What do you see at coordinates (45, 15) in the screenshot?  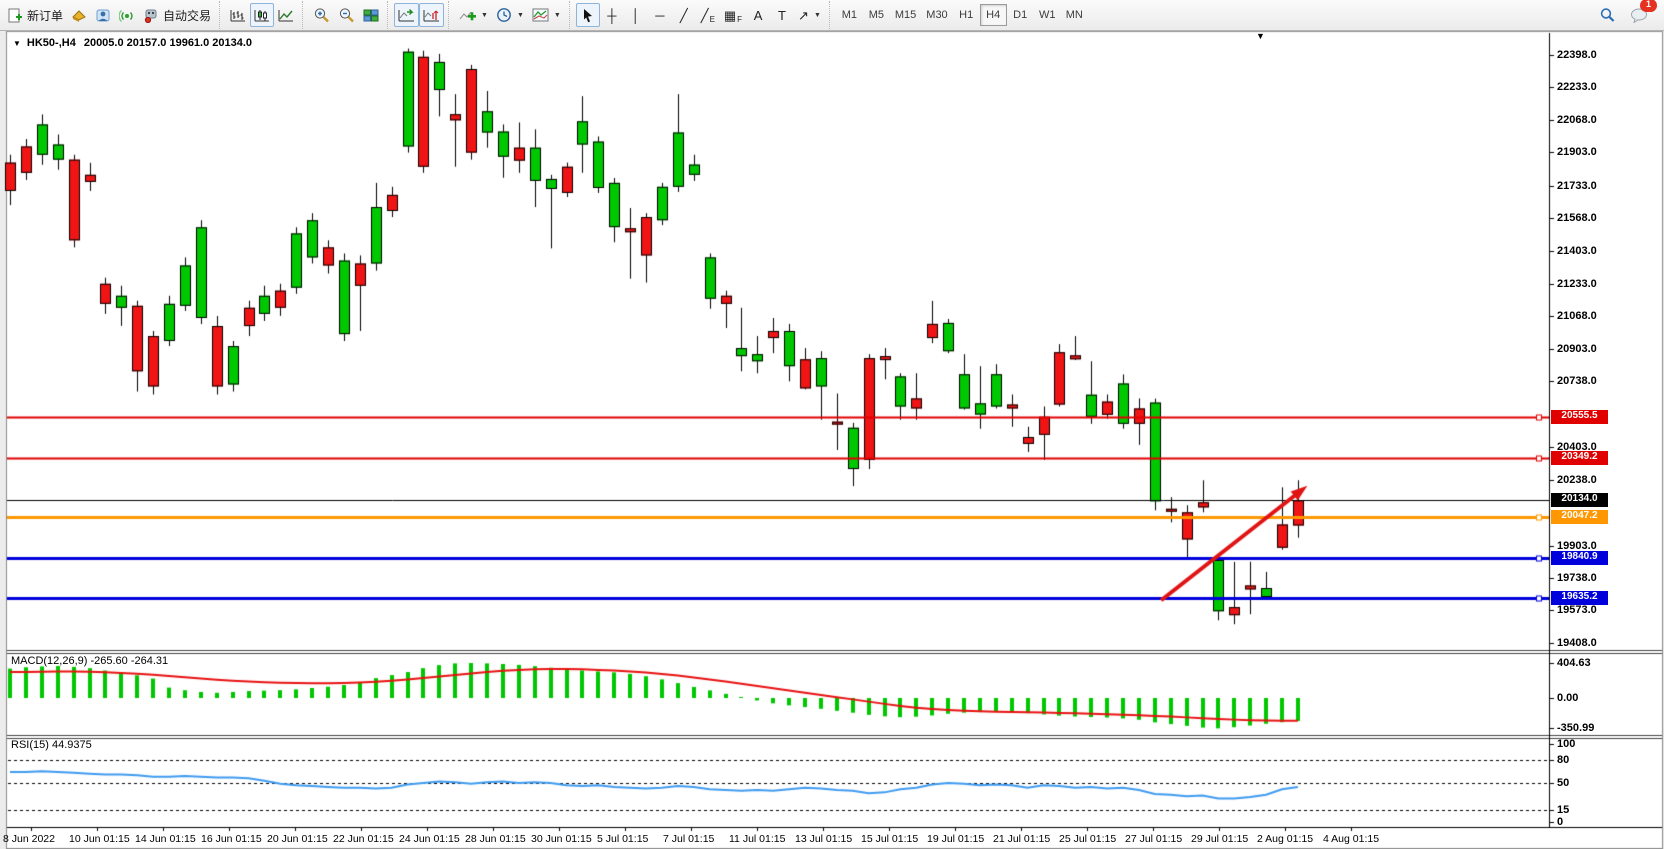 I see `new-order-label: 新订单` at bounding box center [45, 15].